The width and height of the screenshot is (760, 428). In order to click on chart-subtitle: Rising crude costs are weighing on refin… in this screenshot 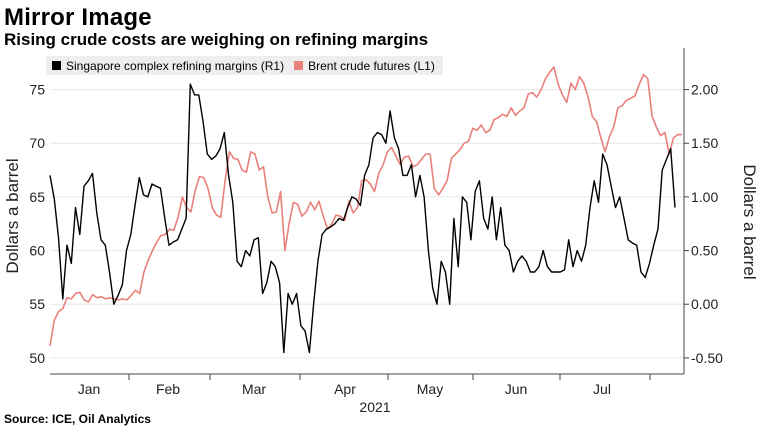, I will do `click(216, 39)`.